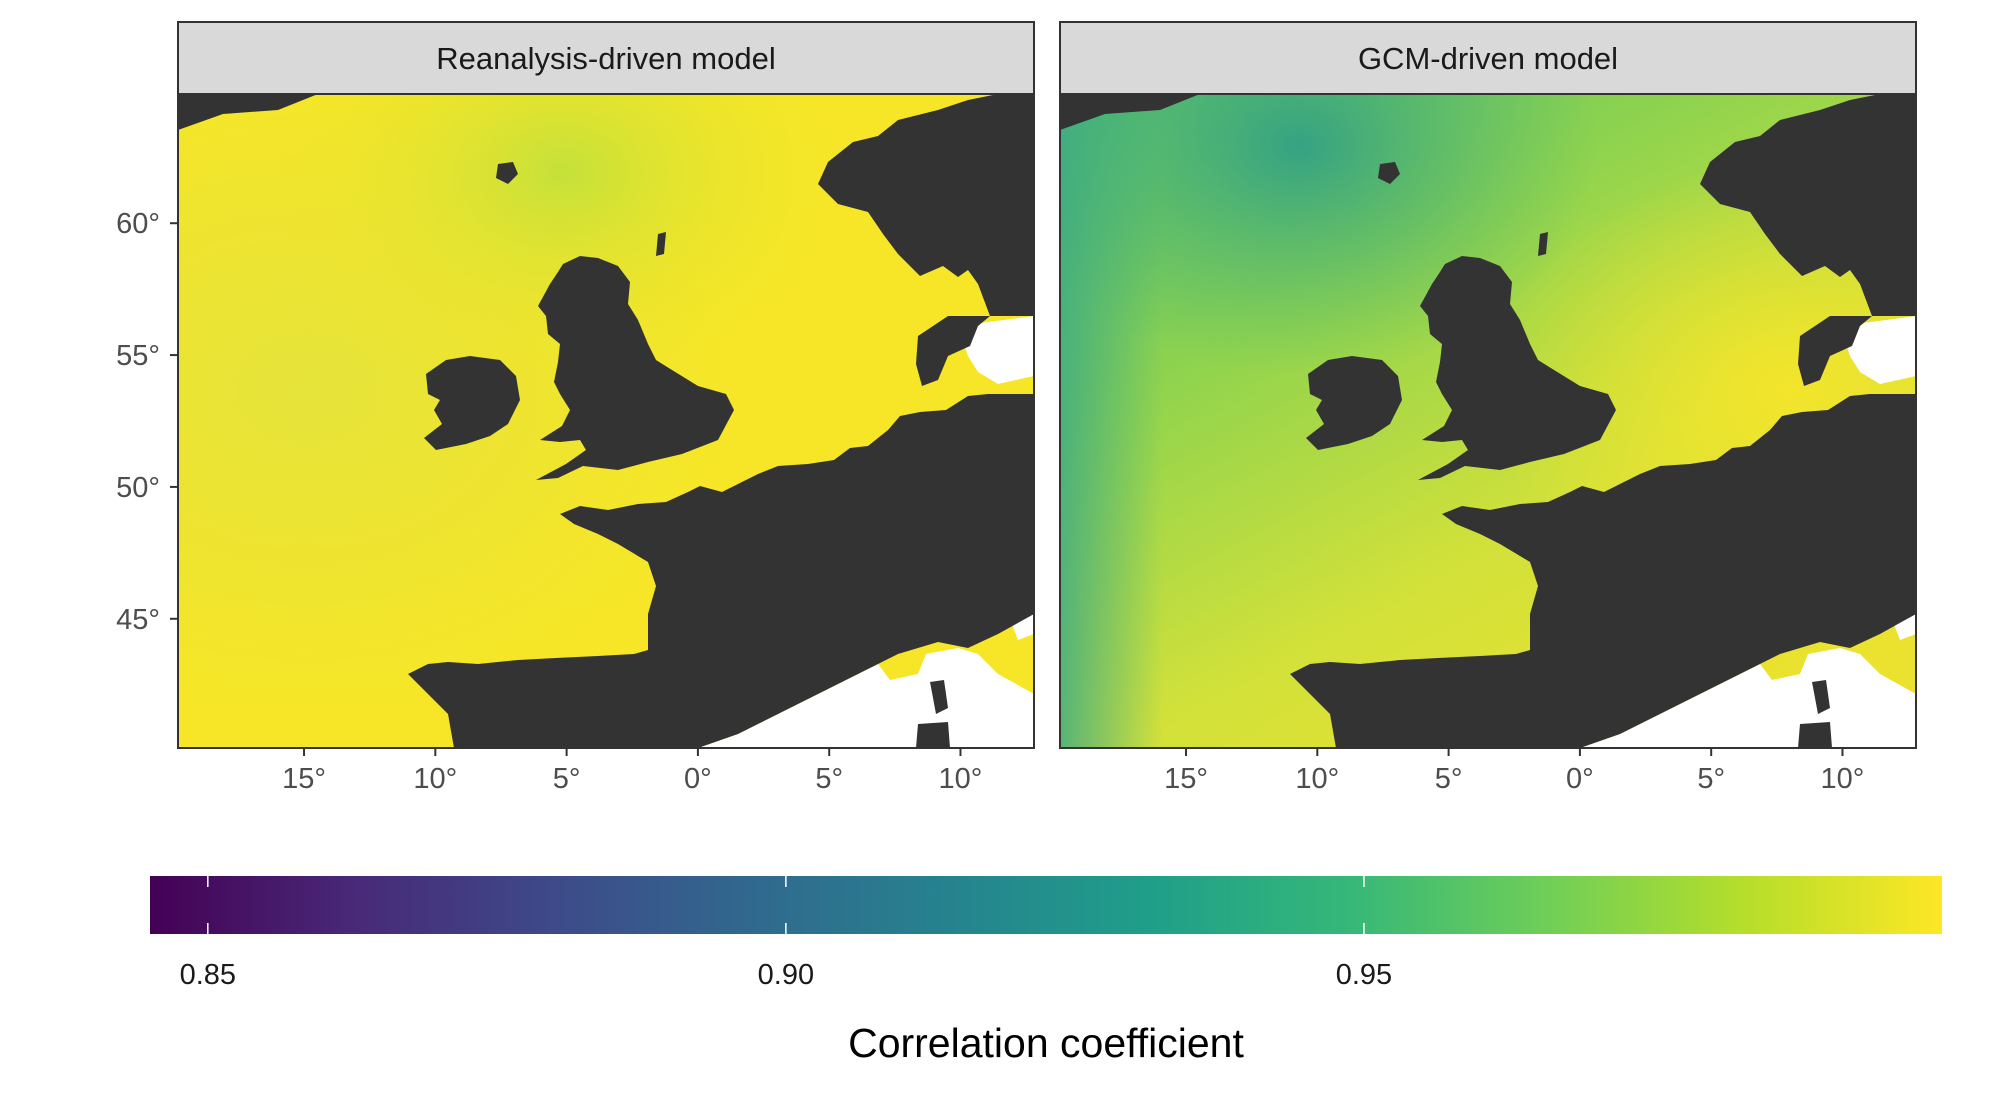 This screenshot has height=1097, width=1996. I want to click on colorbar-ticks: 0.85 0.90 0.95, so click(786, 933).